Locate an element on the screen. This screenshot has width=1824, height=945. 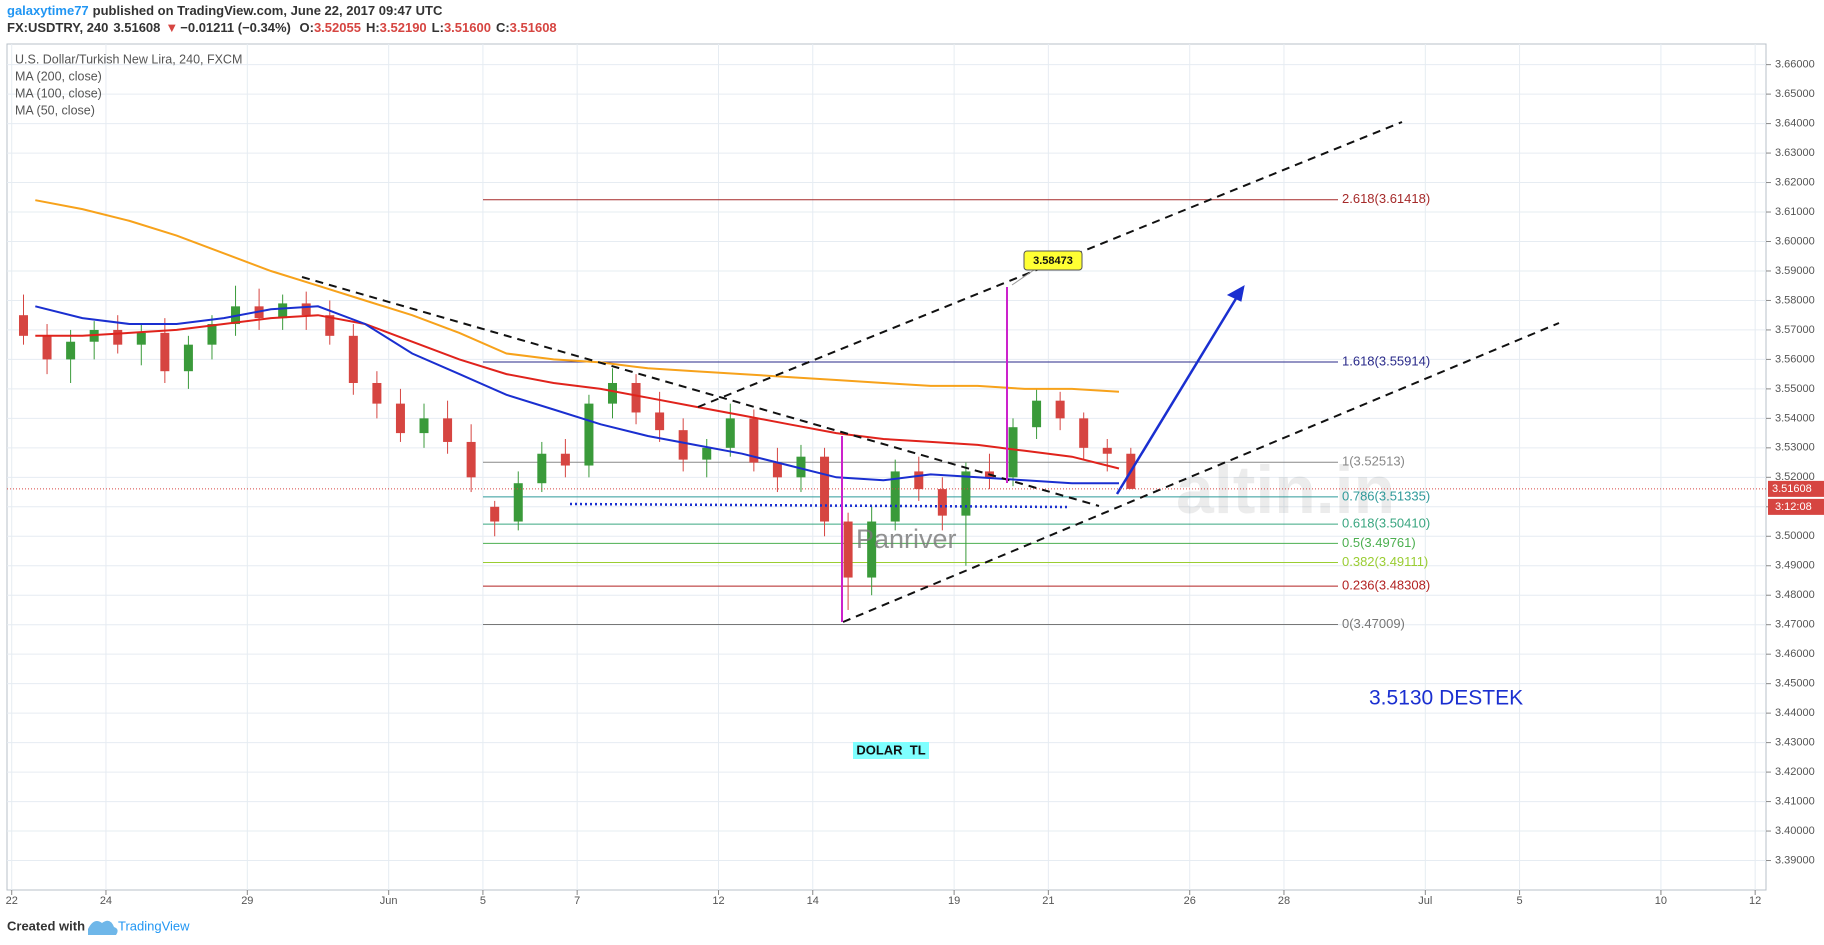
fib-label: 0.786(3.51335) is located at coordinates (1386, 495).